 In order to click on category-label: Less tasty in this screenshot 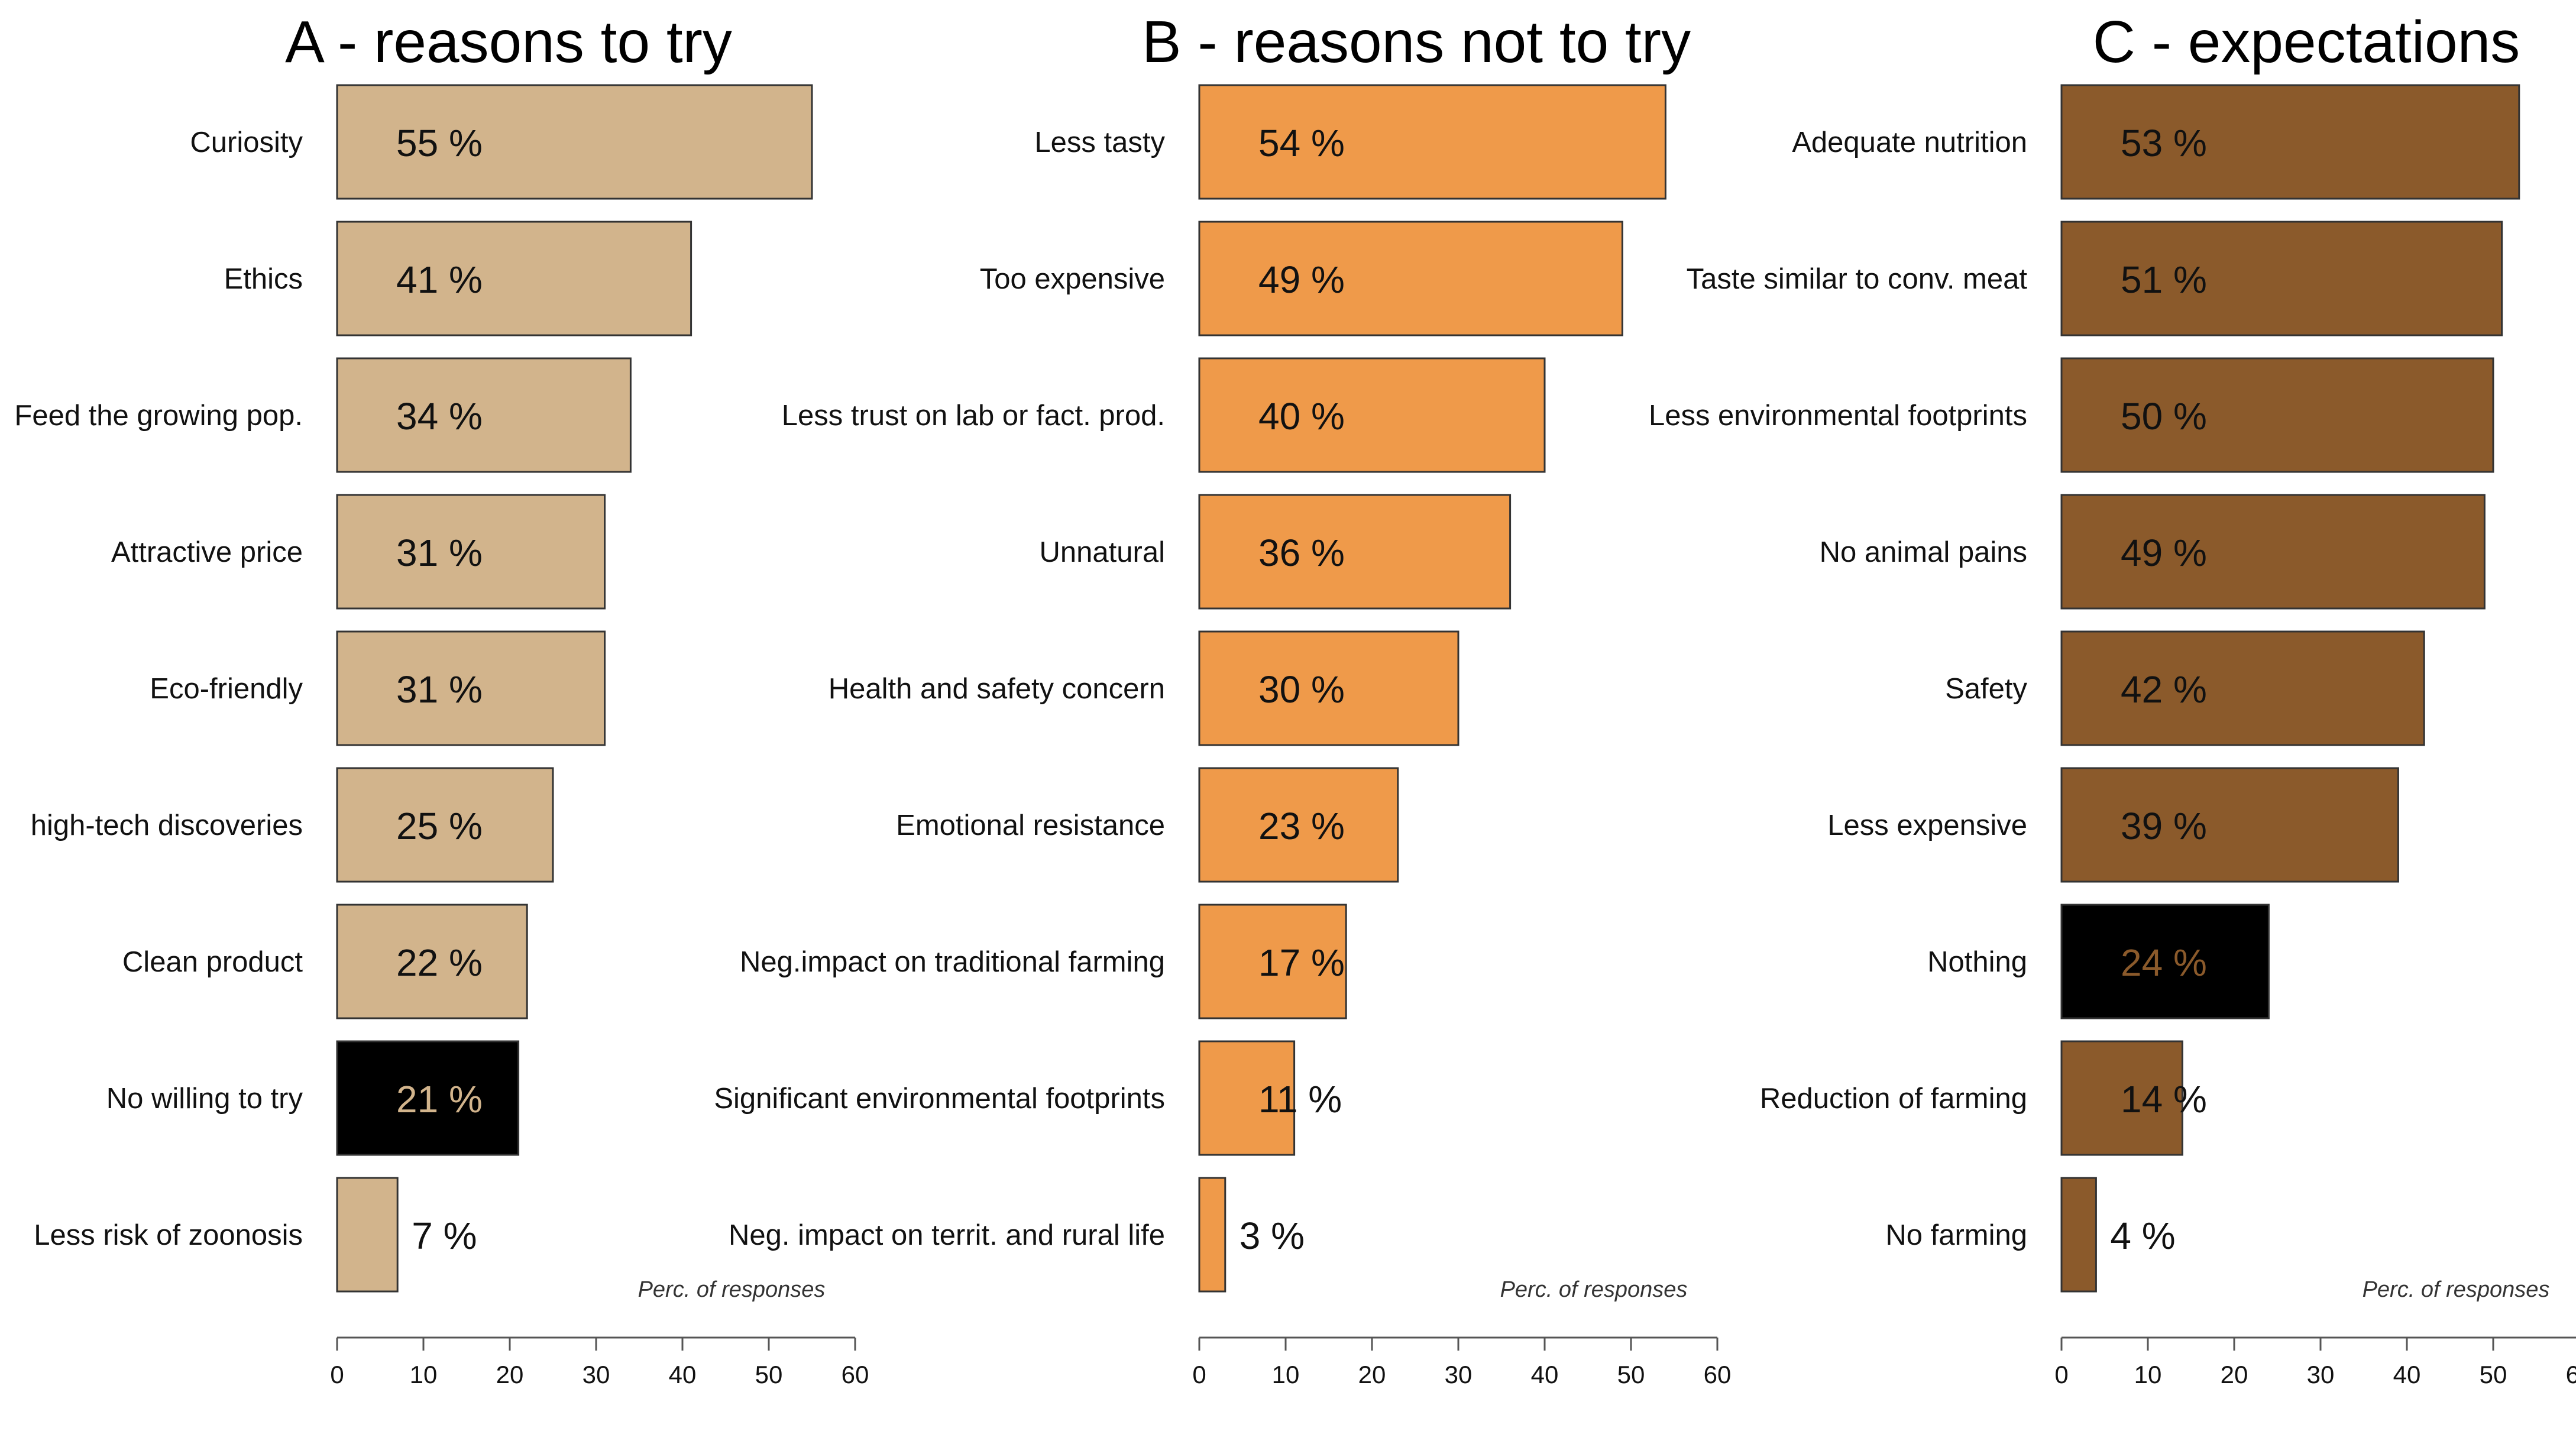, I will do `click(1100, 142)`.